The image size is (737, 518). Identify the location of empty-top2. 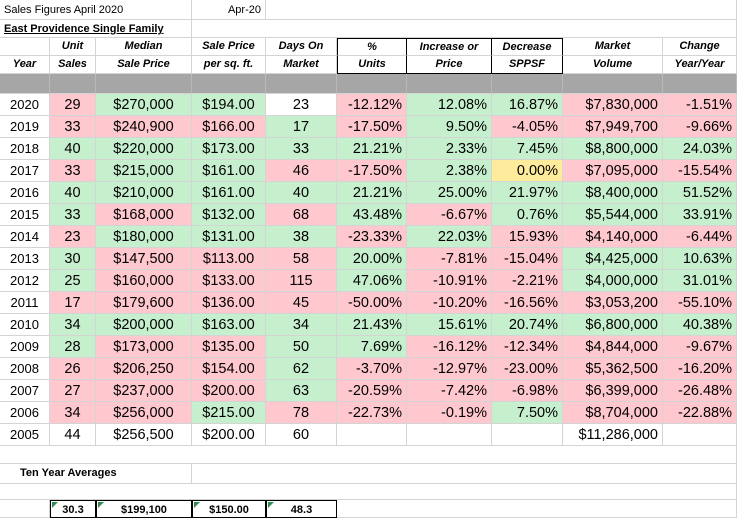
(464, 29).